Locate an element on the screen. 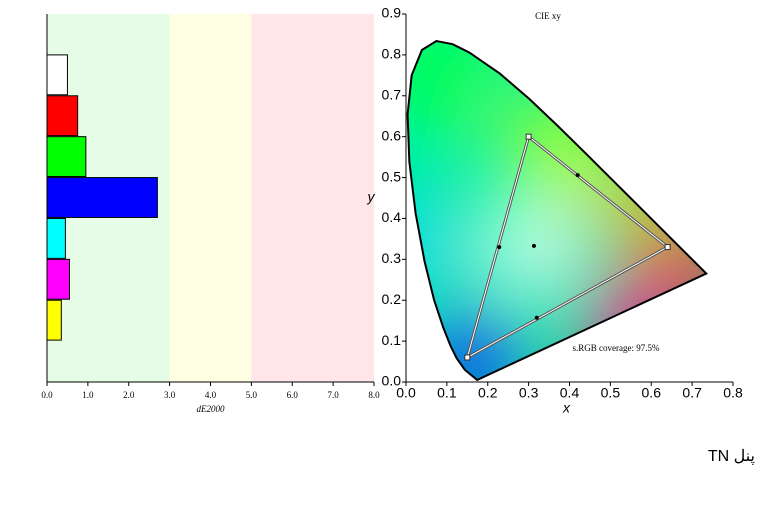 The width and height of the screenshot is (773, 510). y-tick-label: 0.7 is located at coordinates (392, 94).